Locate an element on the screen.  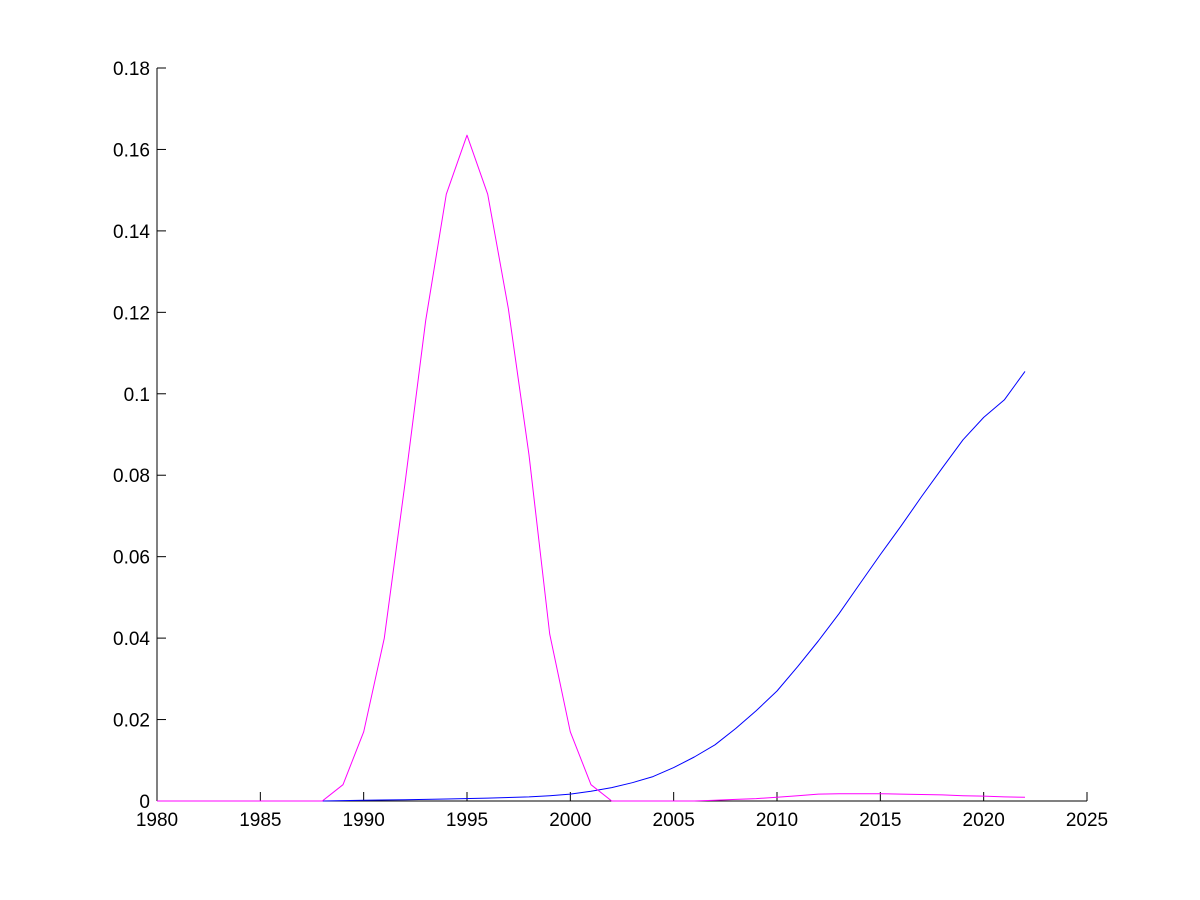
y-tick-label: 0.16 is located at coordinates (131, 150).